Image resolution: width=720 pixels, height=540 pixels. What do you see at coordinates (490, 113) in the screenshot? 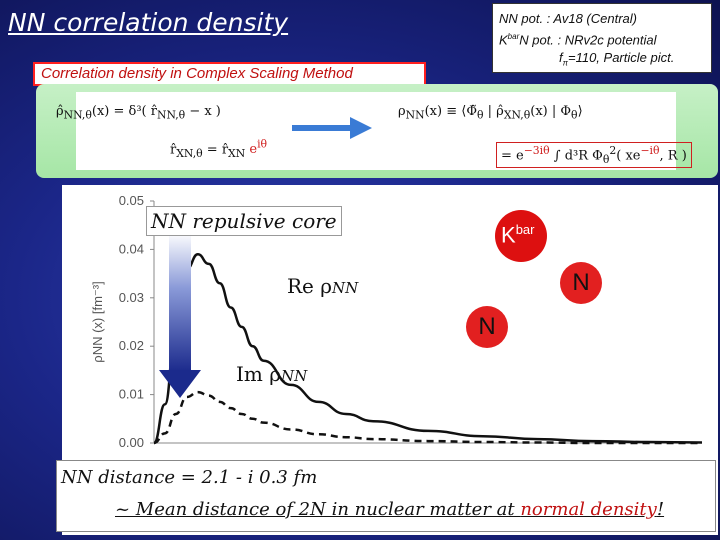
I see `formula-density-definition: ρNN(x) ≡ ⟨Φ̃θ | ρ̂XN,θ(x) | Φθ⟩` at bounding box center [490, 113].